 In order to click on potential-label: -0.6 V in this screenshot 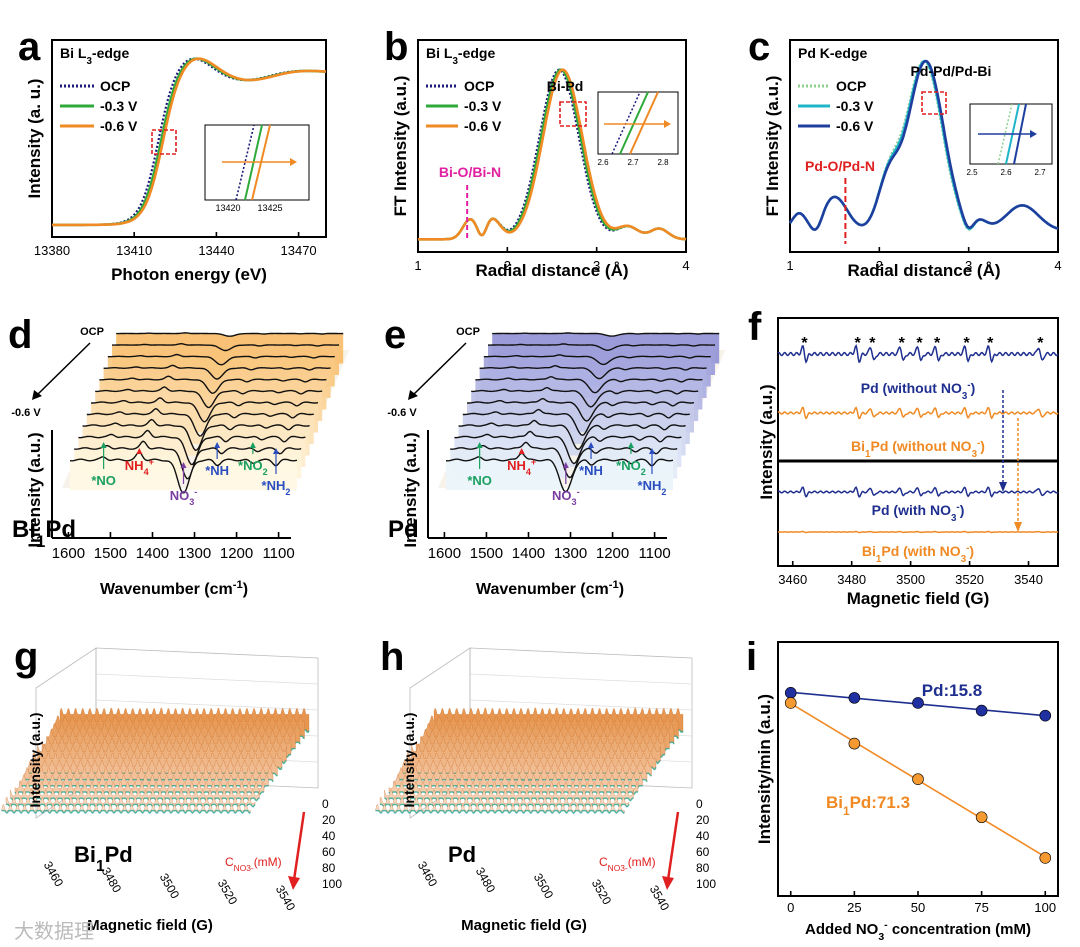, I will do `click(402, 413)`.